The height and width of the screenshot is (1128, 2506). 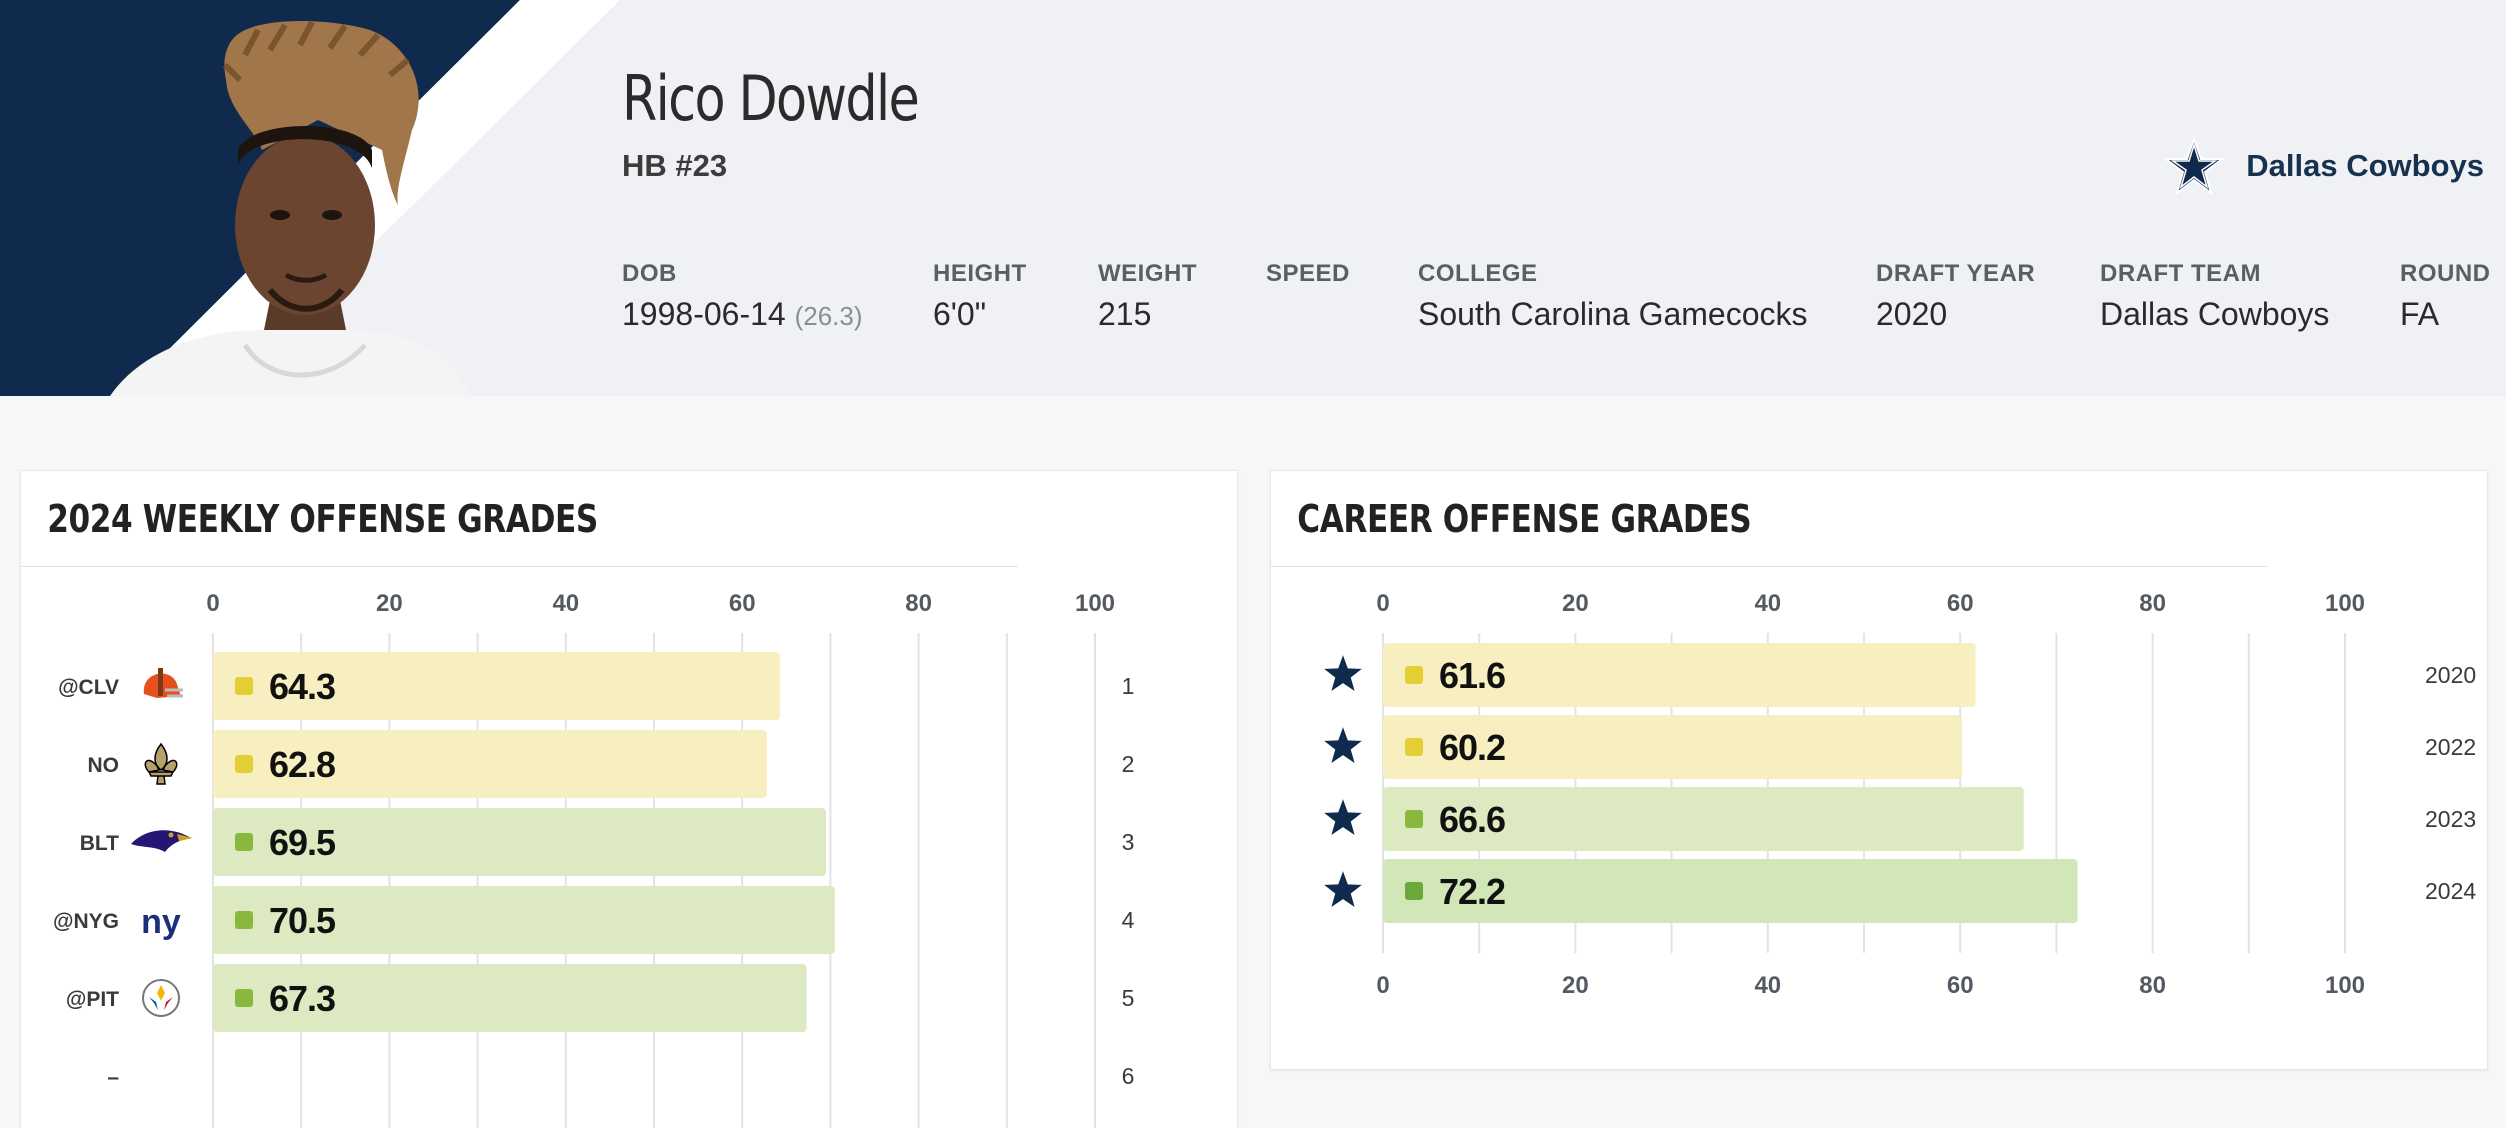 What do you see at coordinates (960, 314) in the screenshot?
I see `height-value: 6'0"` at bounding box center [960, 314].